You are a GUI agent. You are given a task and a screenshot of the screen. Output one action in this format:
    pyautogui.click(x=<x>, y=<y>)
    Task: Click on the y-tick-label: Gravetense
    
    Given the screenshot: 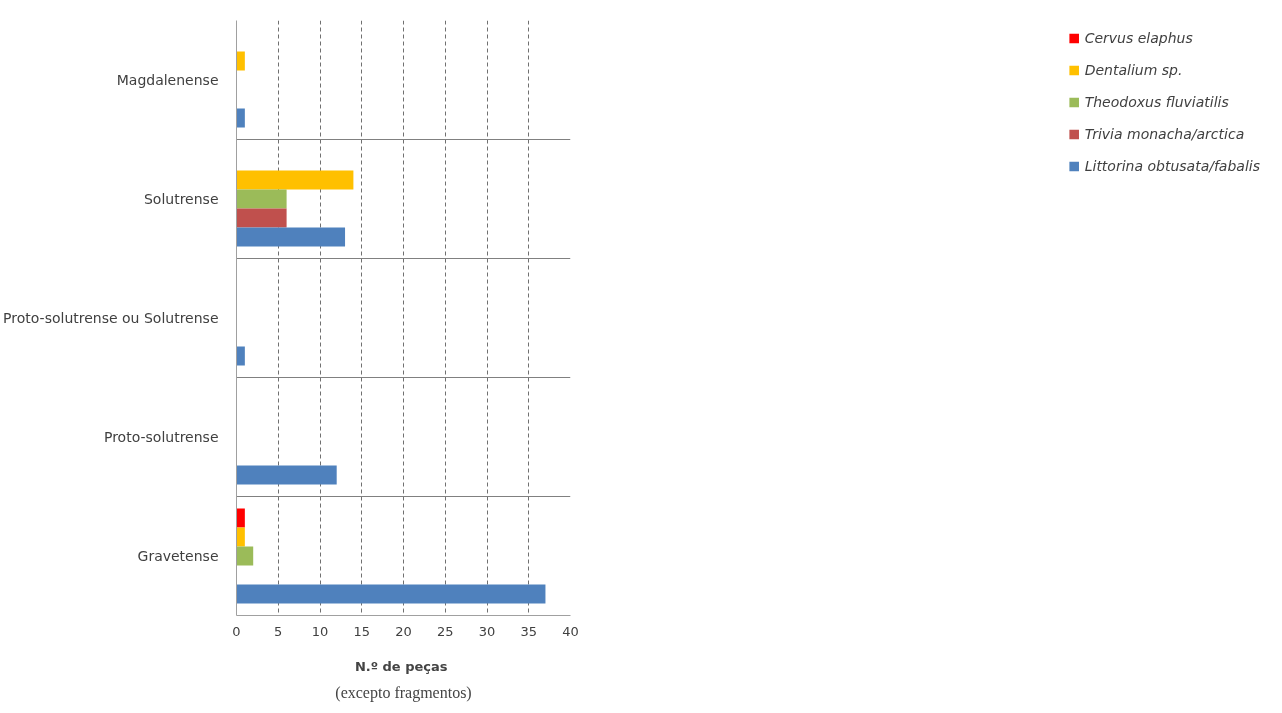 What is the action you would take?
    pyautogui.click(x=178, y=556)
    